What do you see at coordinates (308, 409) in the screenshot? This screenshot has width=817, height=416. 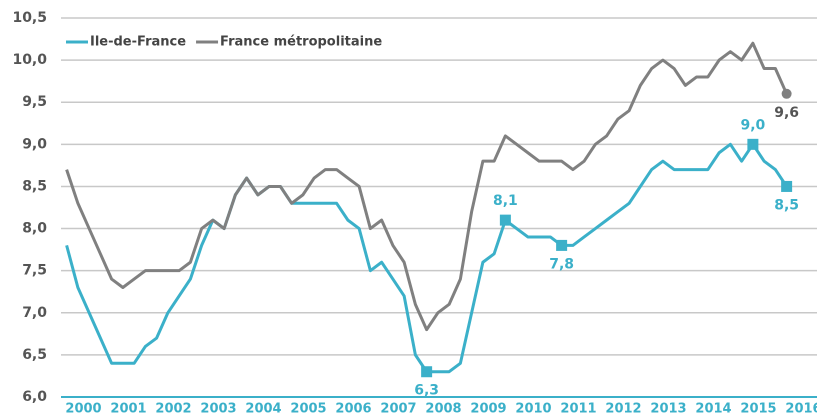 I see `x-tick-label: 2005` at bounding box center [308, 409].